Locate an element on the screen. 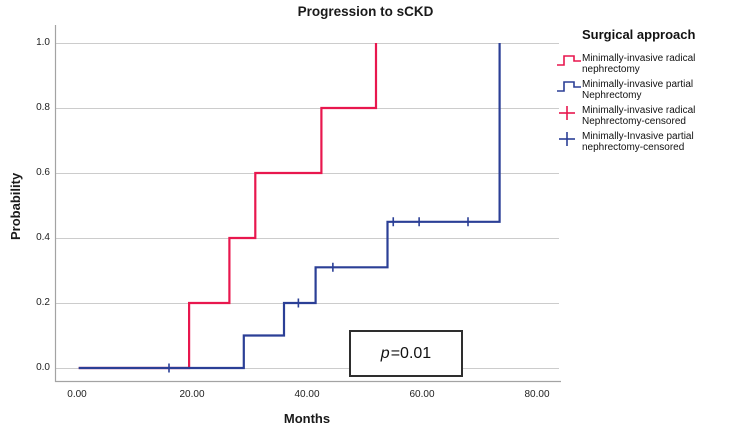 The image size is (731, 435). legend-item-label: Minimally-invasive partial Nephrectomy is located at coordinates (638, 90).